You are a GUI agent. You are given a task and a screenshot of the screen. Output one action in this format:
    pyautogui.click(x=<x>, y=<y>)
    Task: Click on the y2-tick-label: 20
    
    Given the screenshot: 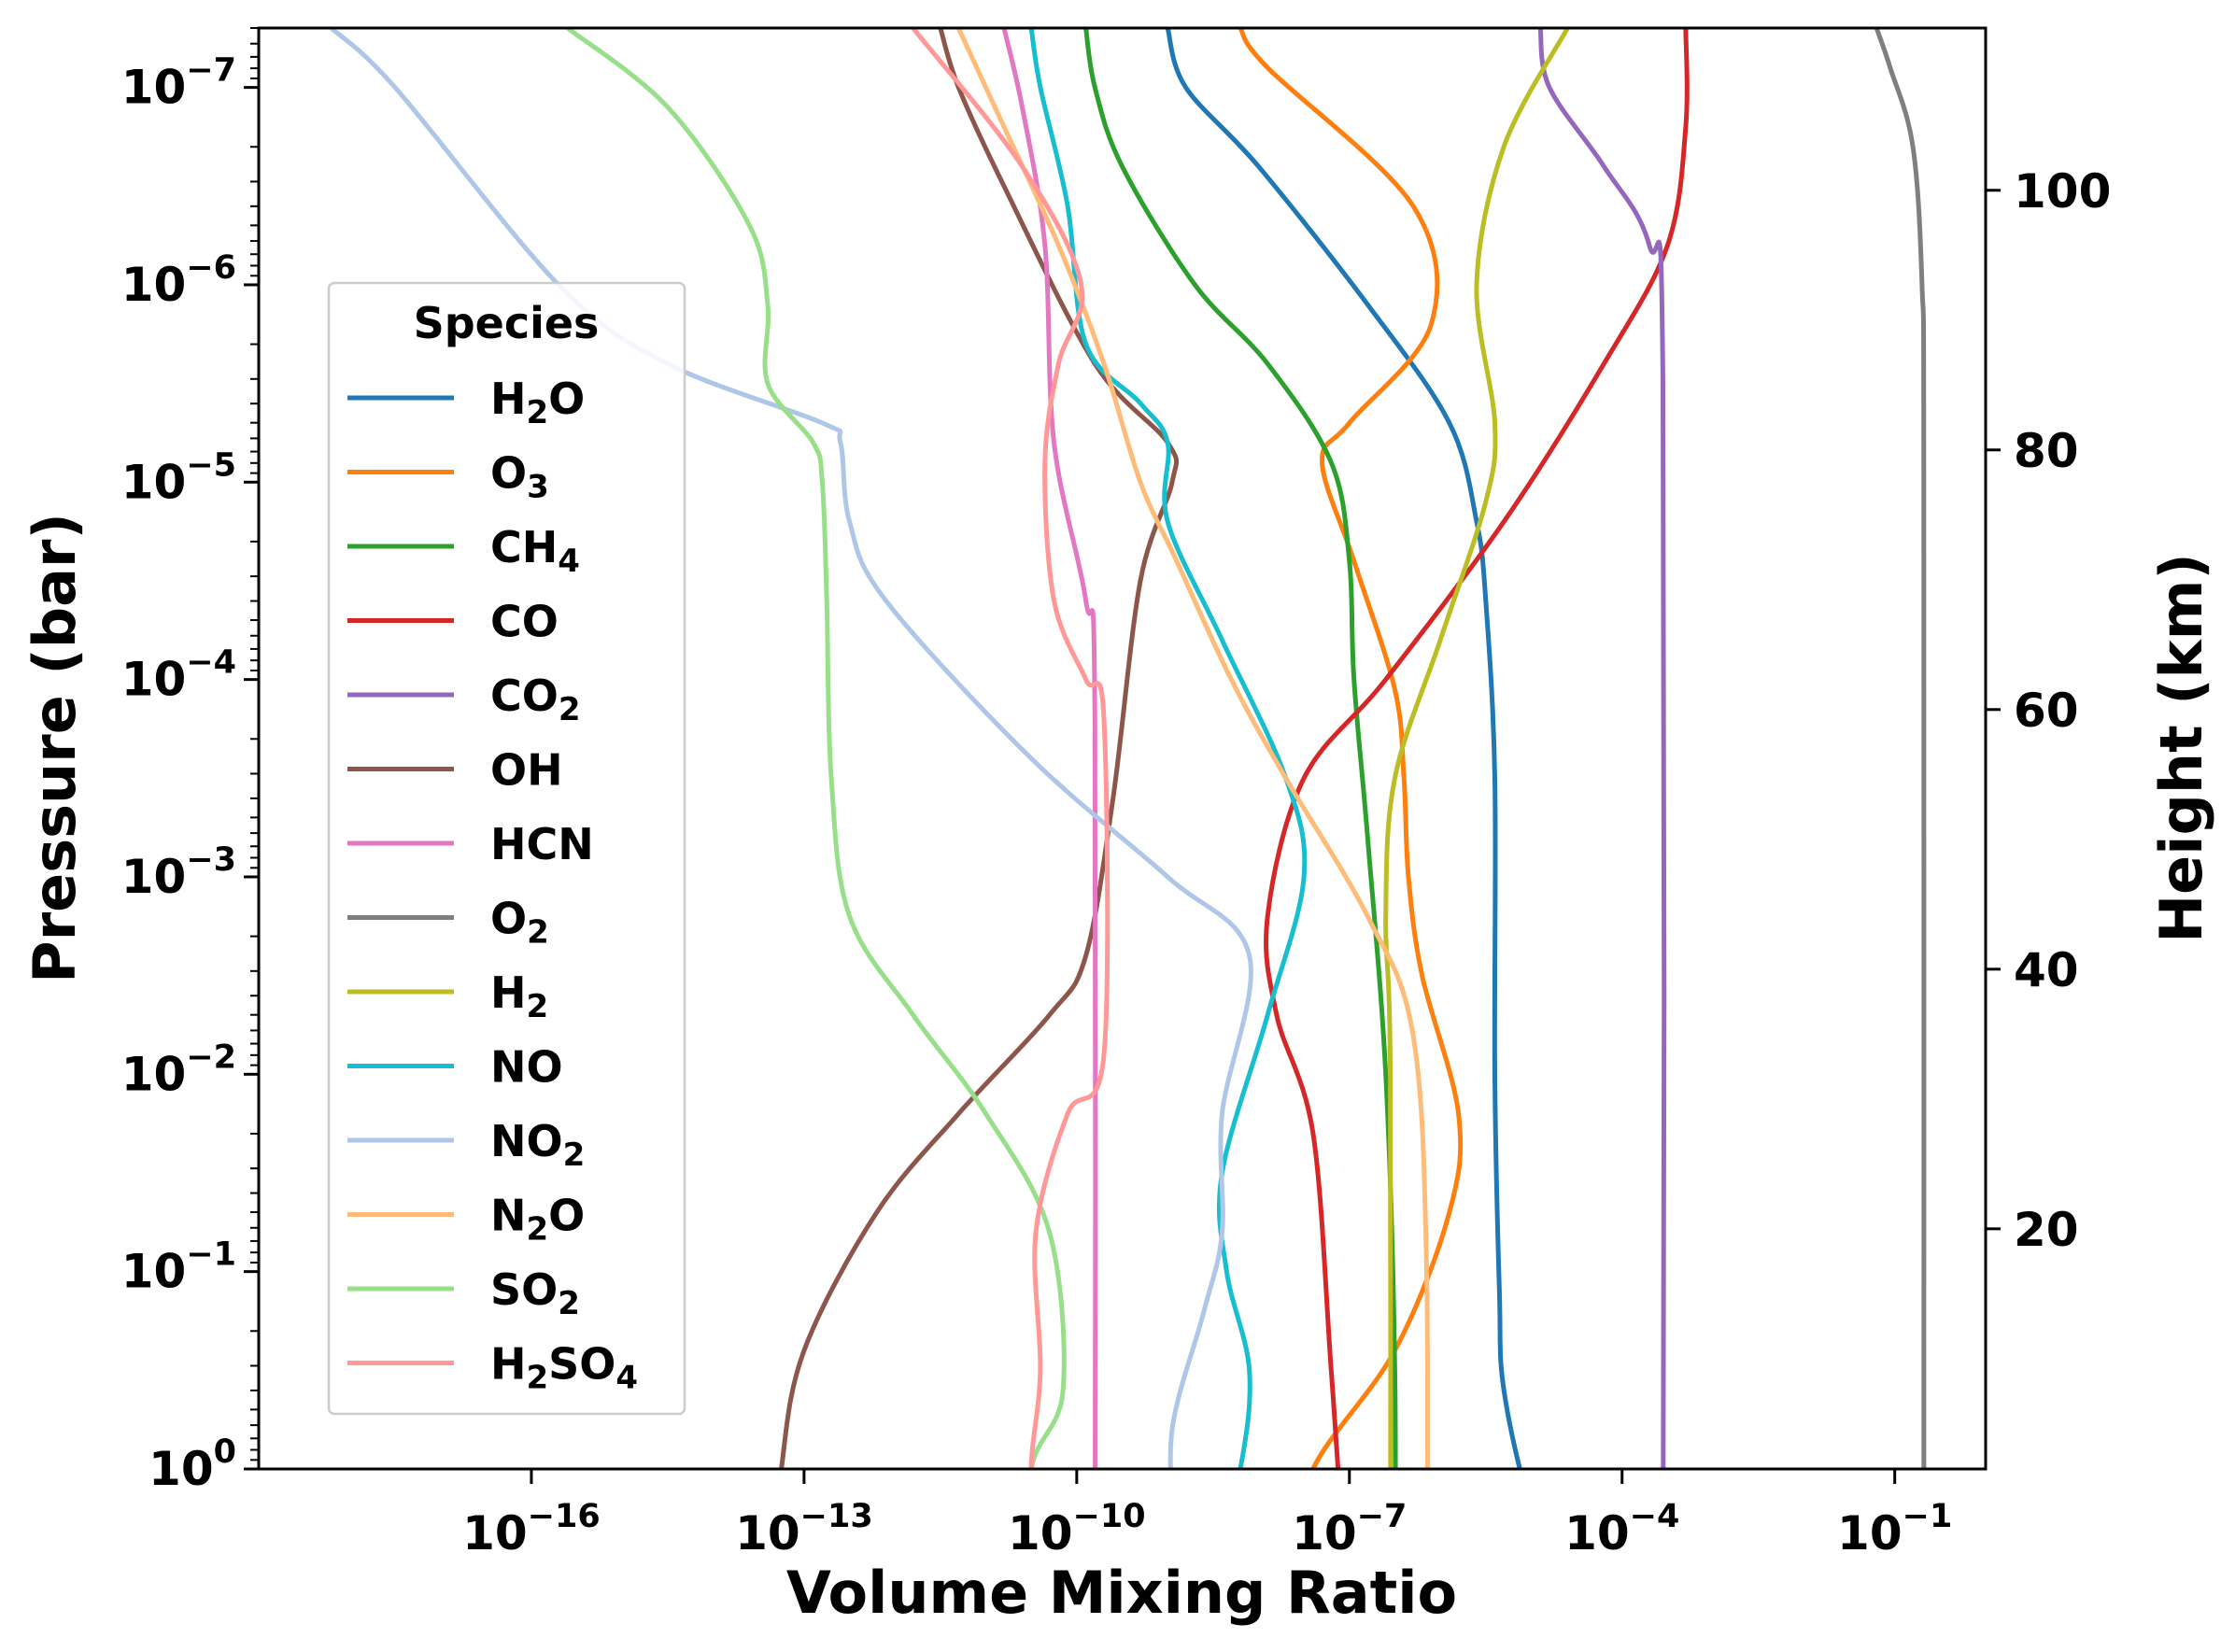 What is the action you would take?
    pyautogui.click(x=2047, y=1230)
    